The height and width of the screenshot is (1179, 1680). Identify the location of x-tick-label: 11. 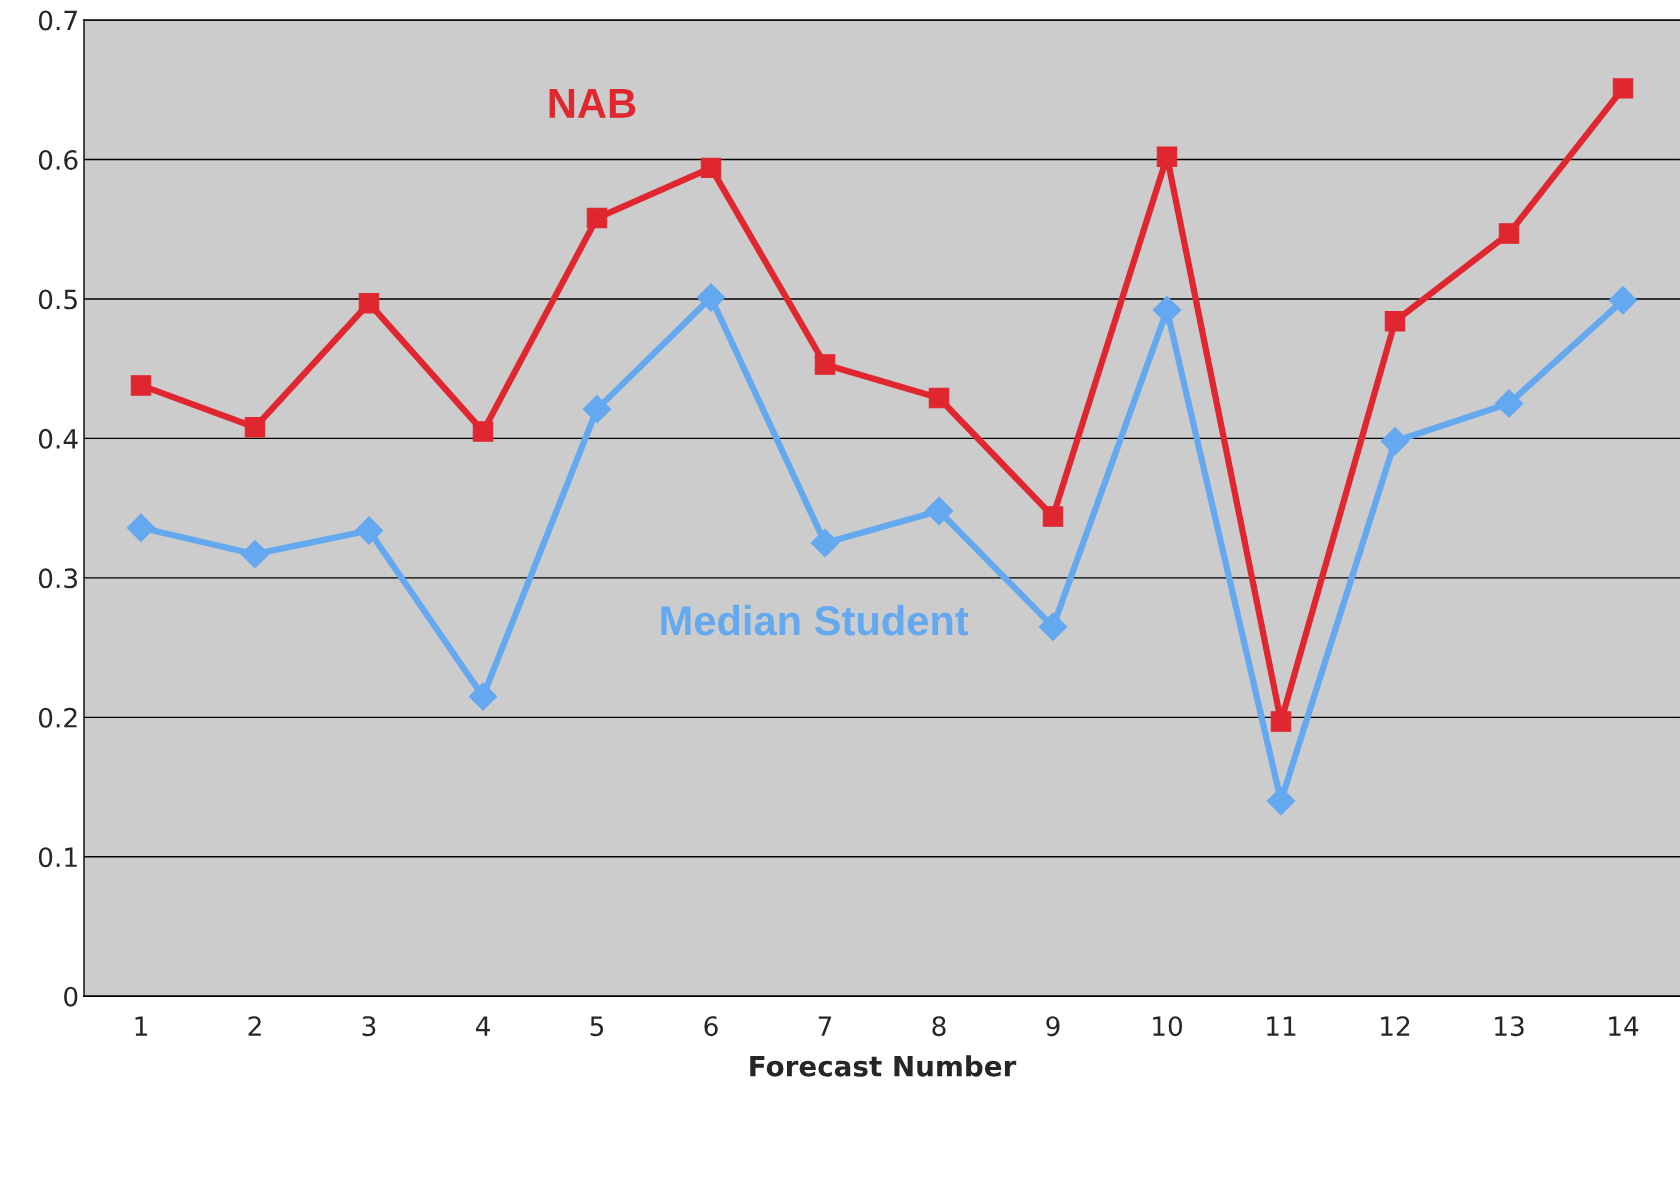
(1281, 1026).